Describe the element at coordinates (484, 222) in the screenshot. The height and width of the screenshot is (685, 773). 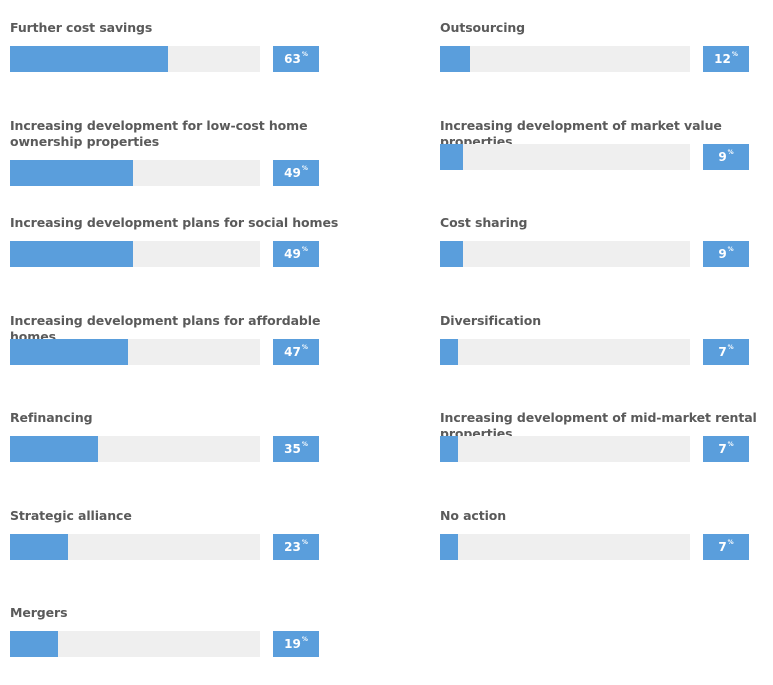
I see `bar-label: Cost sharing` at that location.